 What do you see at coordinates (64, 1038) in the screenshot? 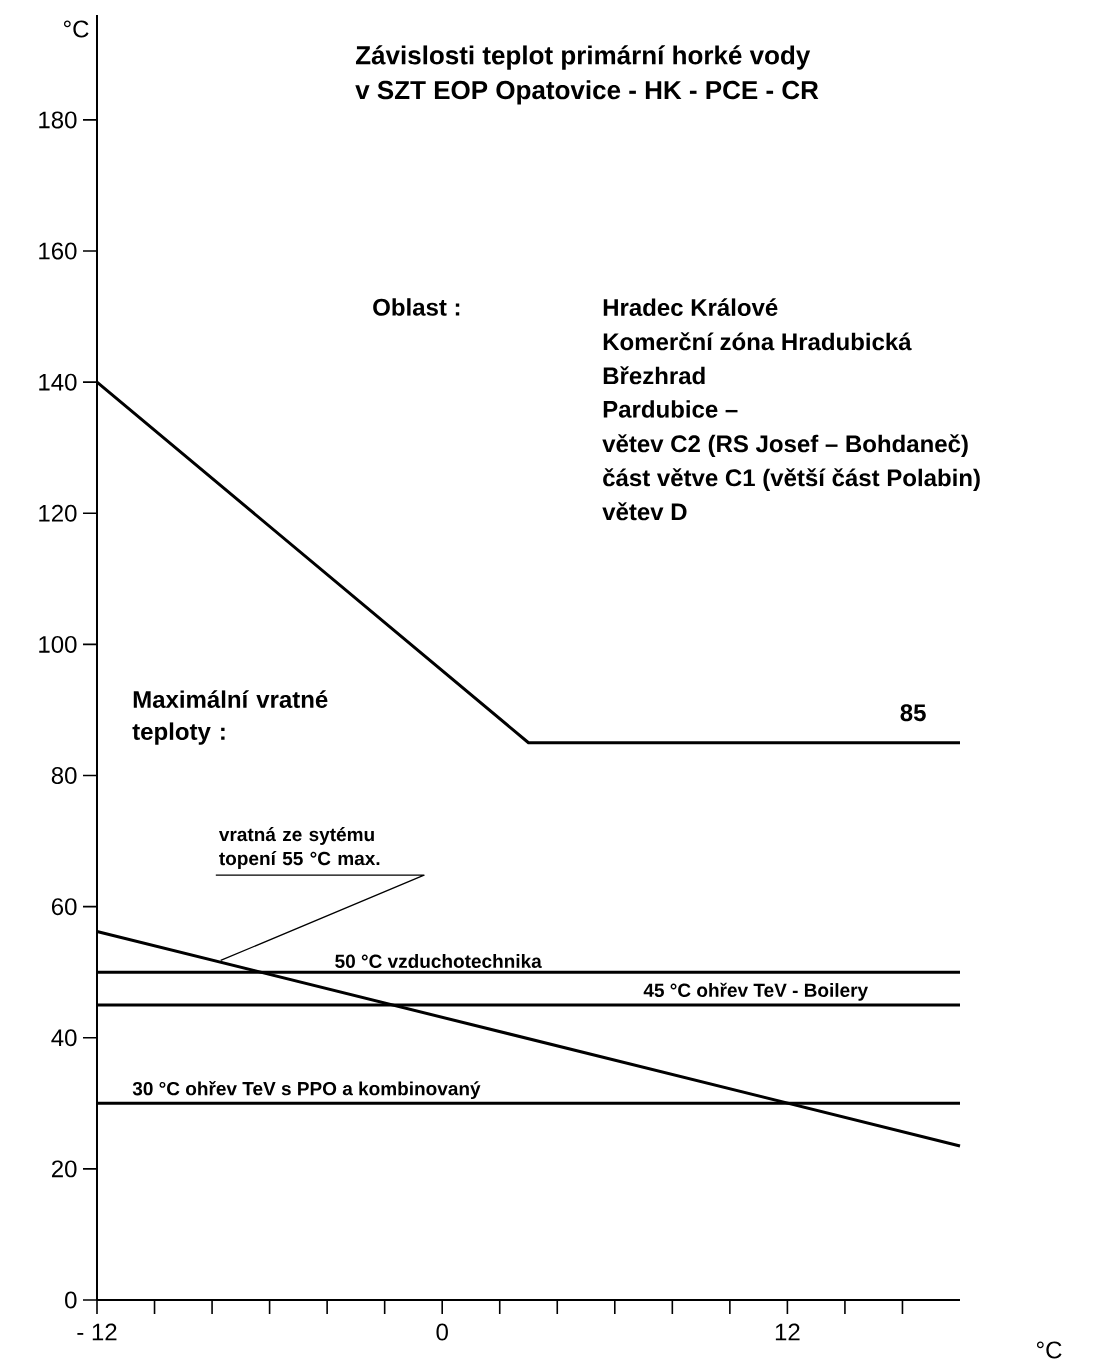
I see `y-tick-label: 40` at bounding box center [64, 1038].